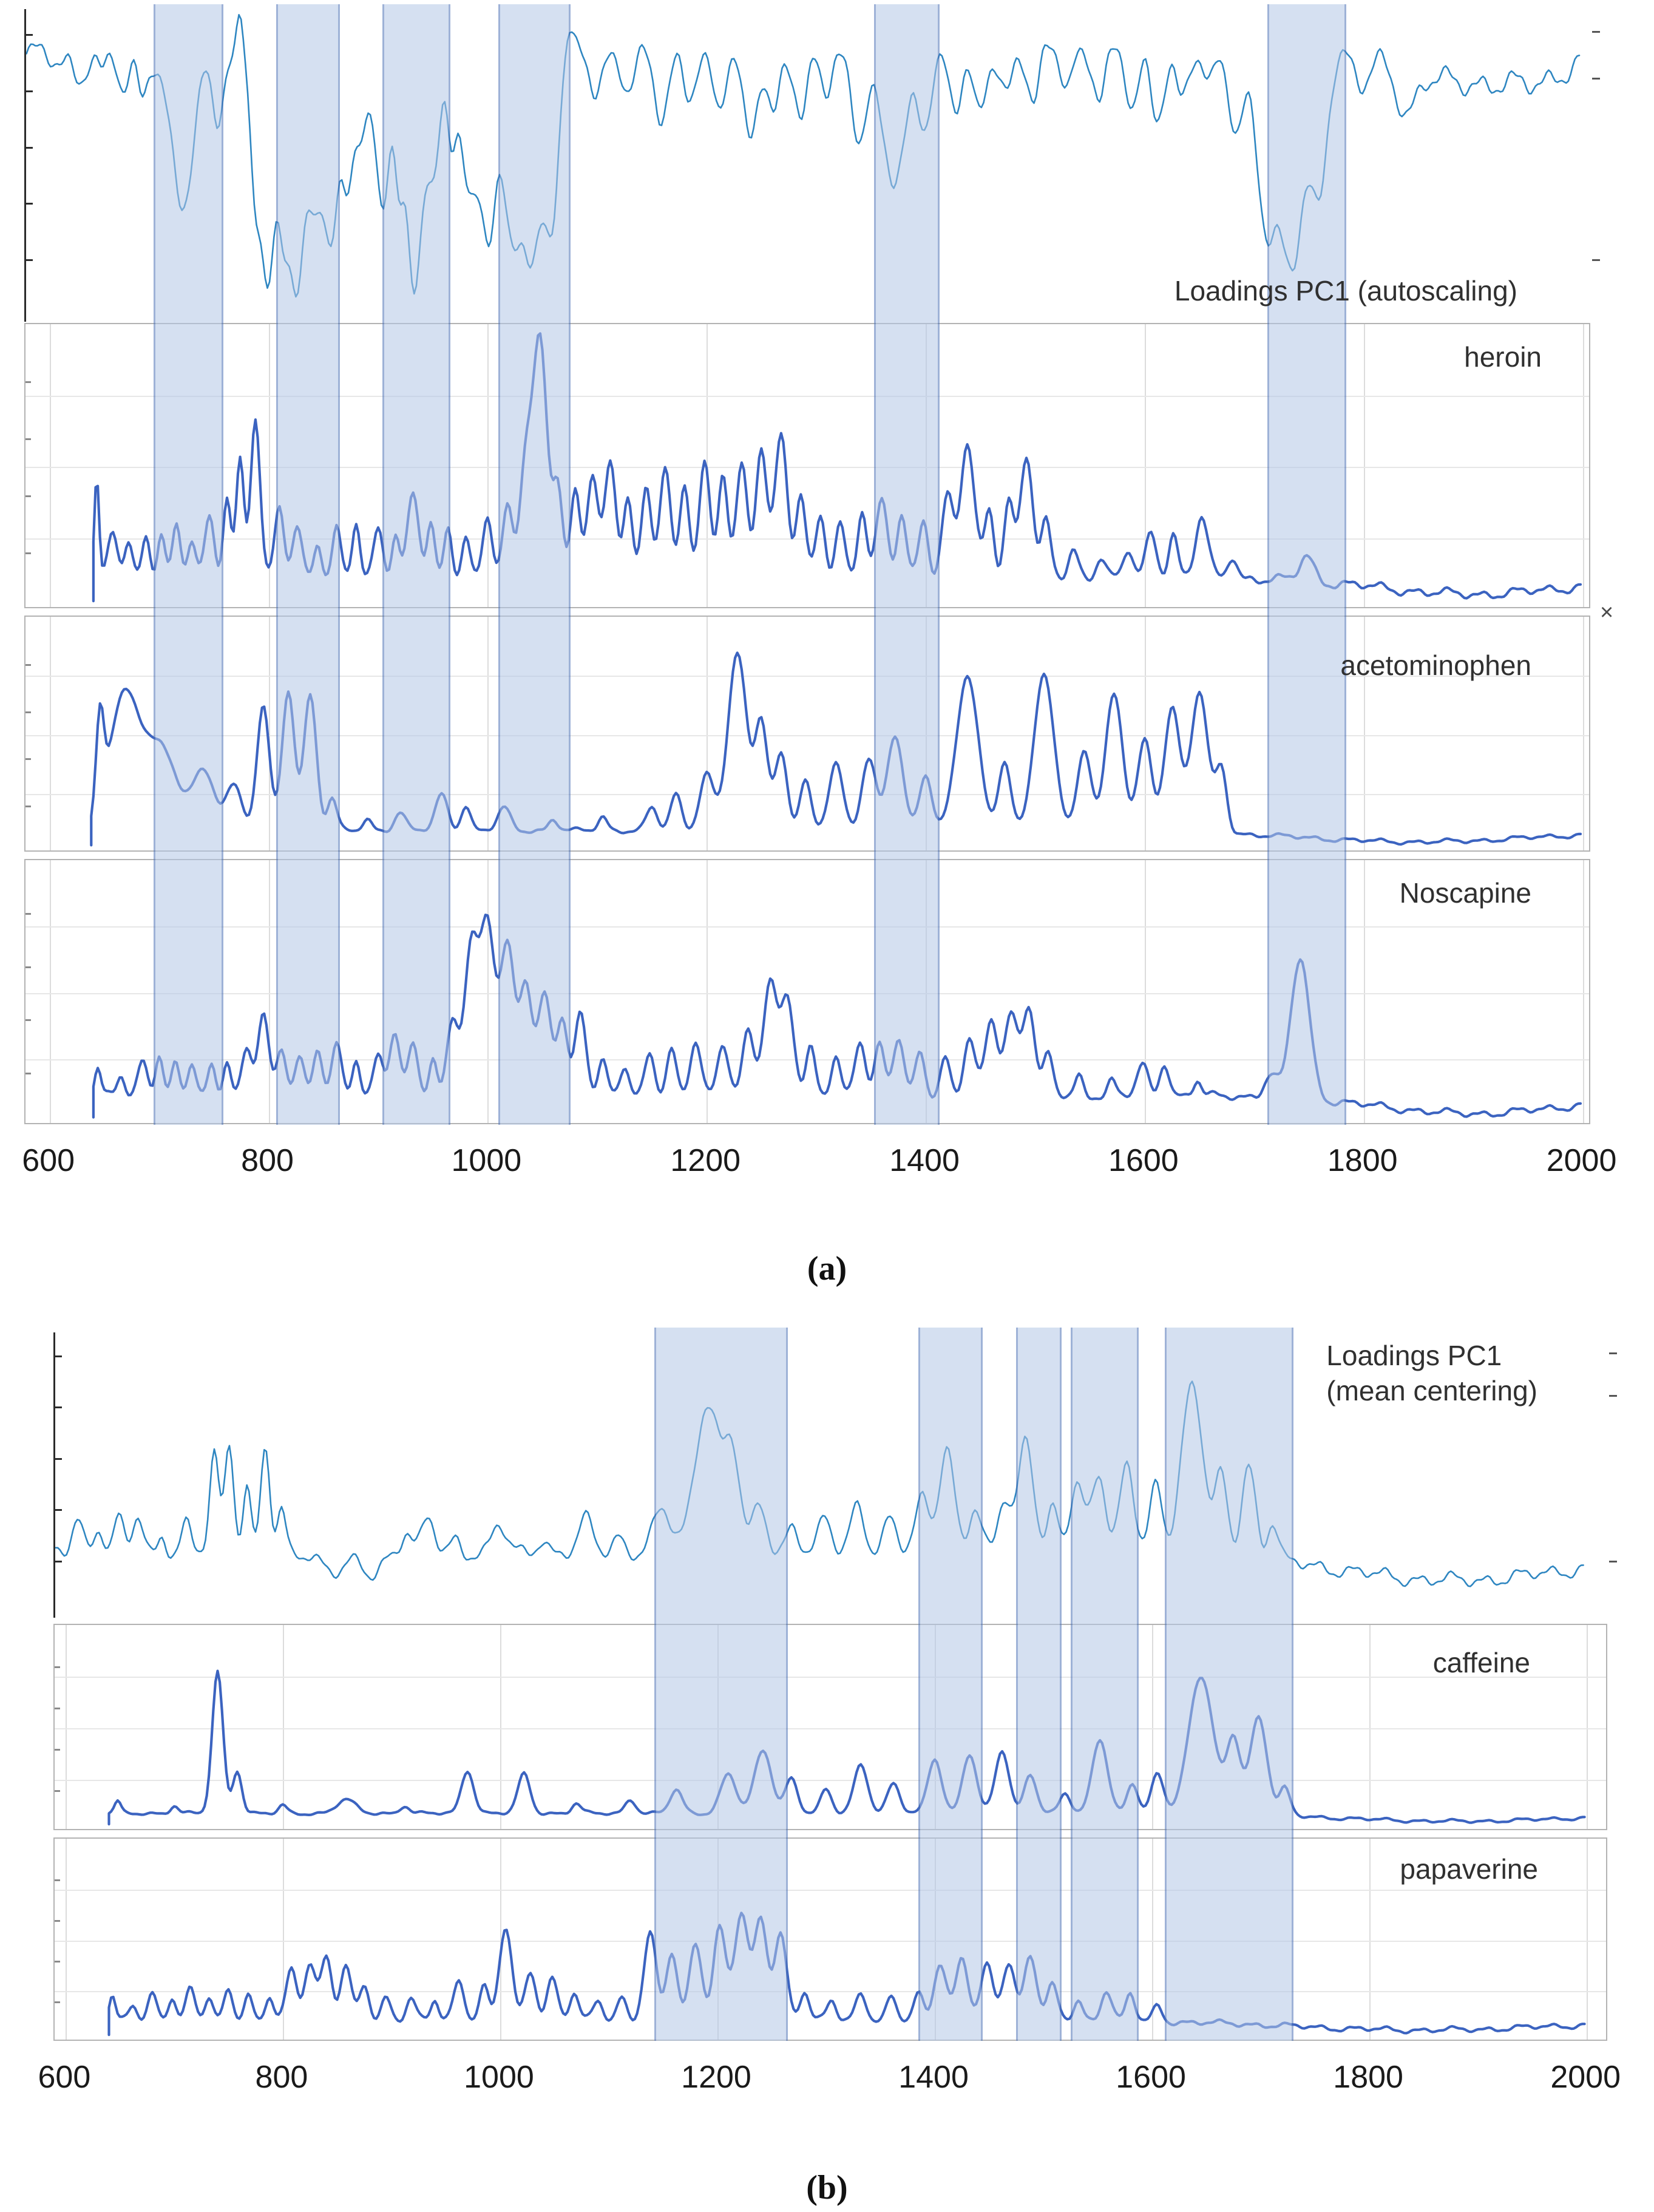 This screenshot has width=1654, height=2212. I want to click on trace-label-heroin: heroin, so click(1503, 357).